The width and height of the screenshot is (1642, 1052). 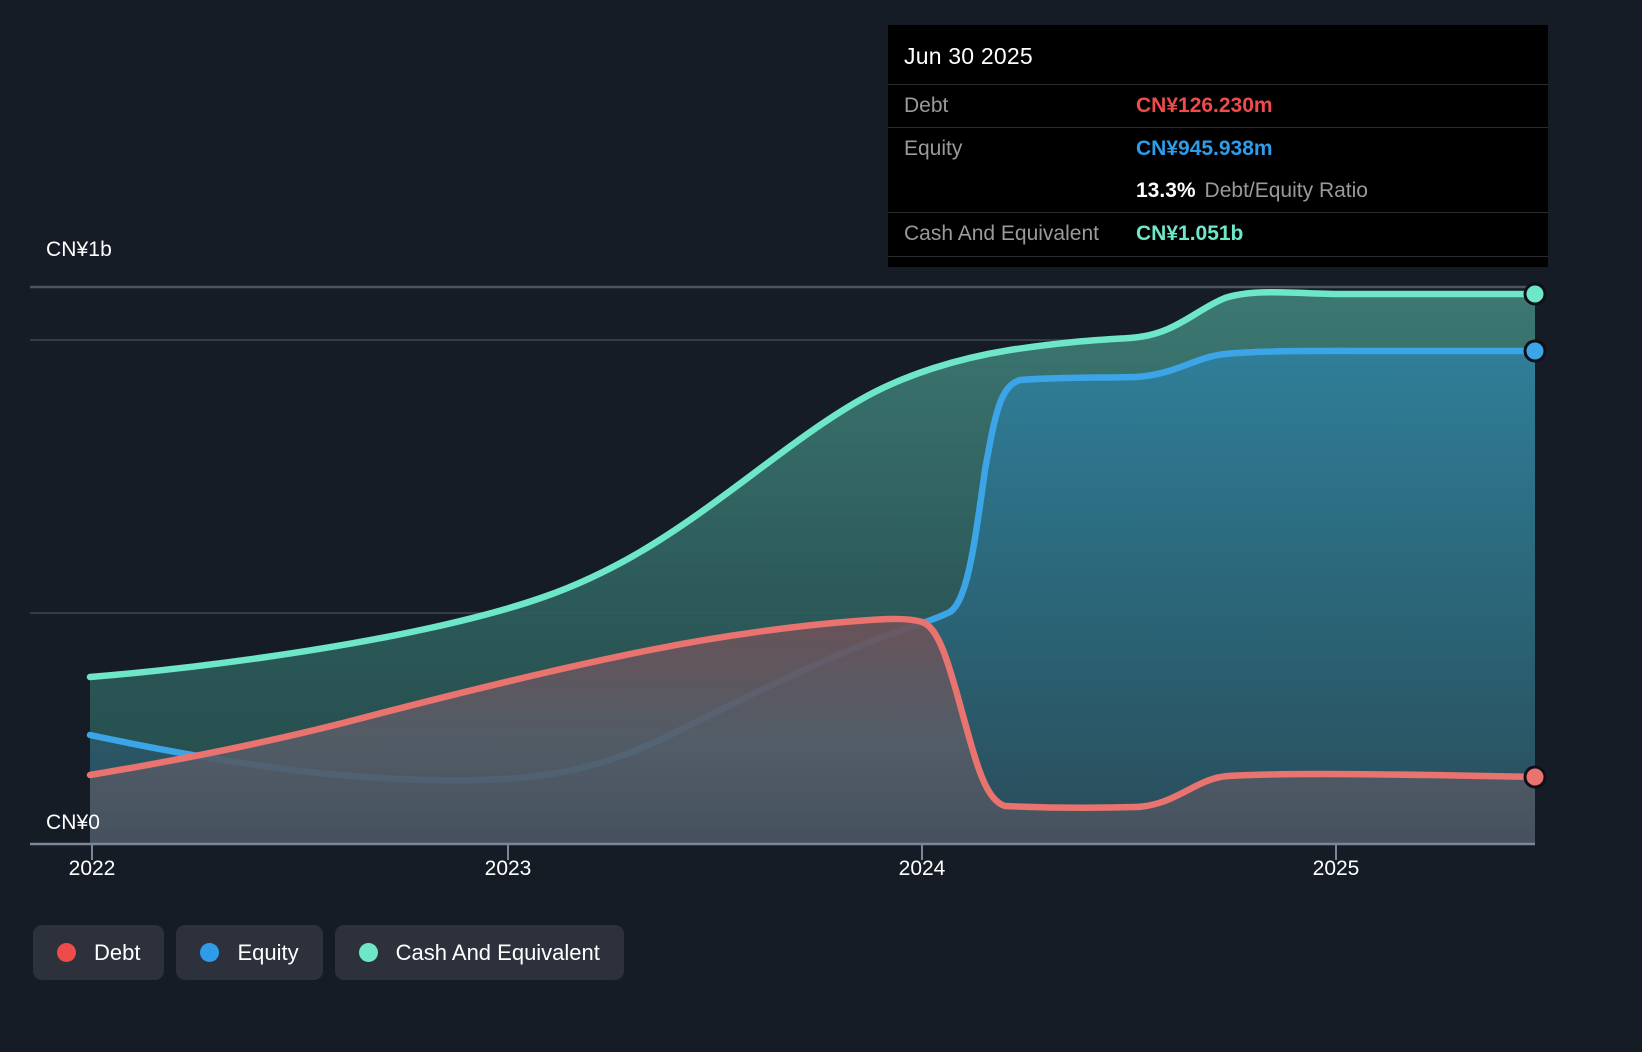 What do you see at coordinates (508, 868) in the screenshot?
I see `x-axis-tick-2023: 2023` at bounding box center [508, 868].